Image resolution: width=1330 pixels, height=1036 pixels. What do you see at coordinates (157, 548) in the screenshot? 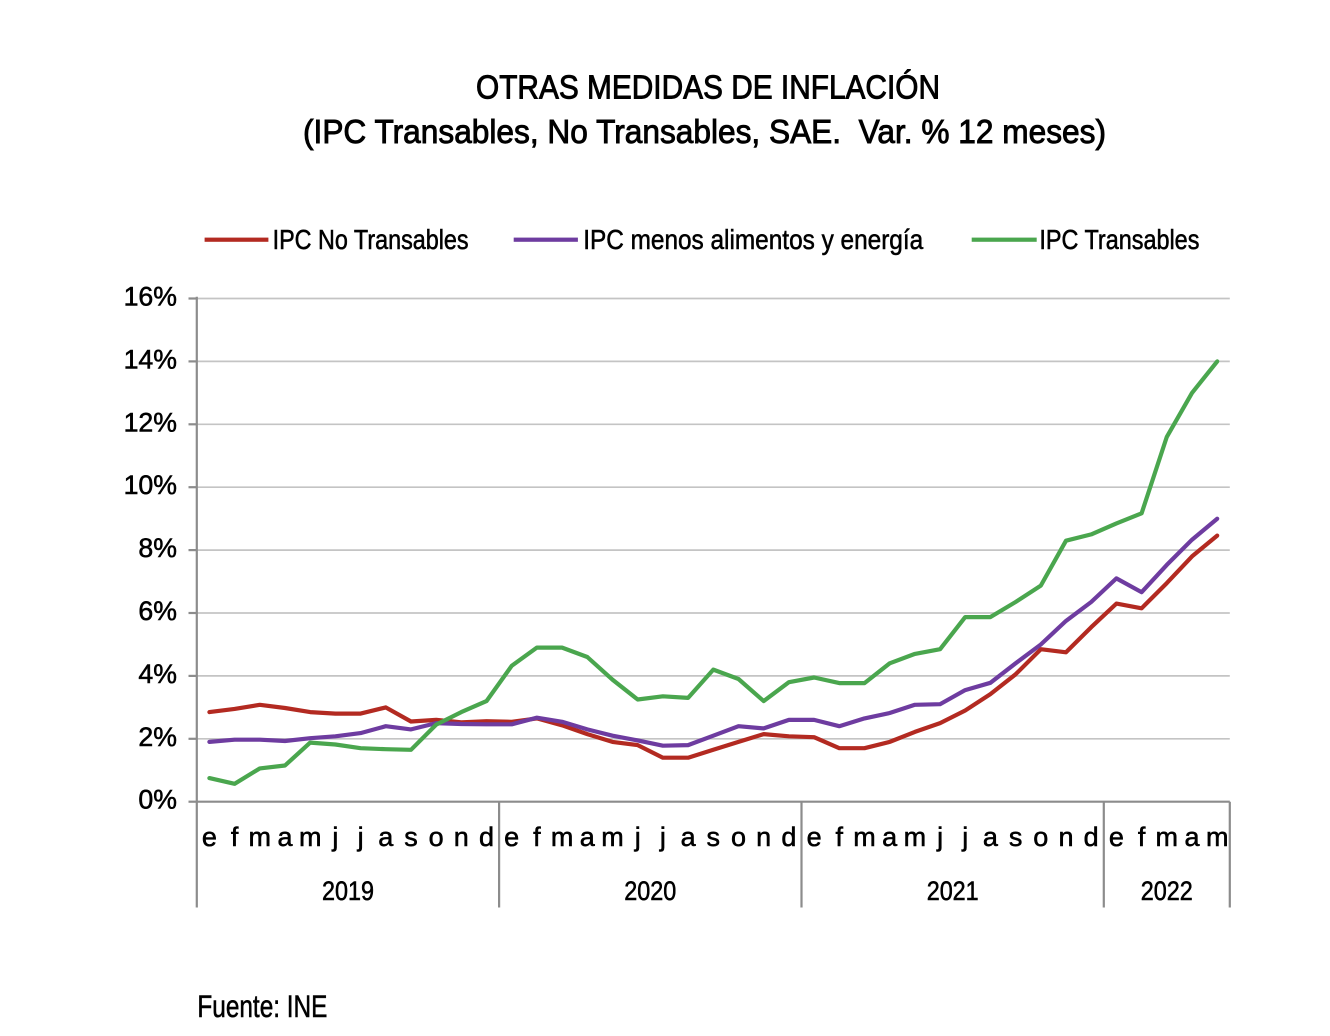
I see `svg-text: 8%` at bounding box center [157, 548].